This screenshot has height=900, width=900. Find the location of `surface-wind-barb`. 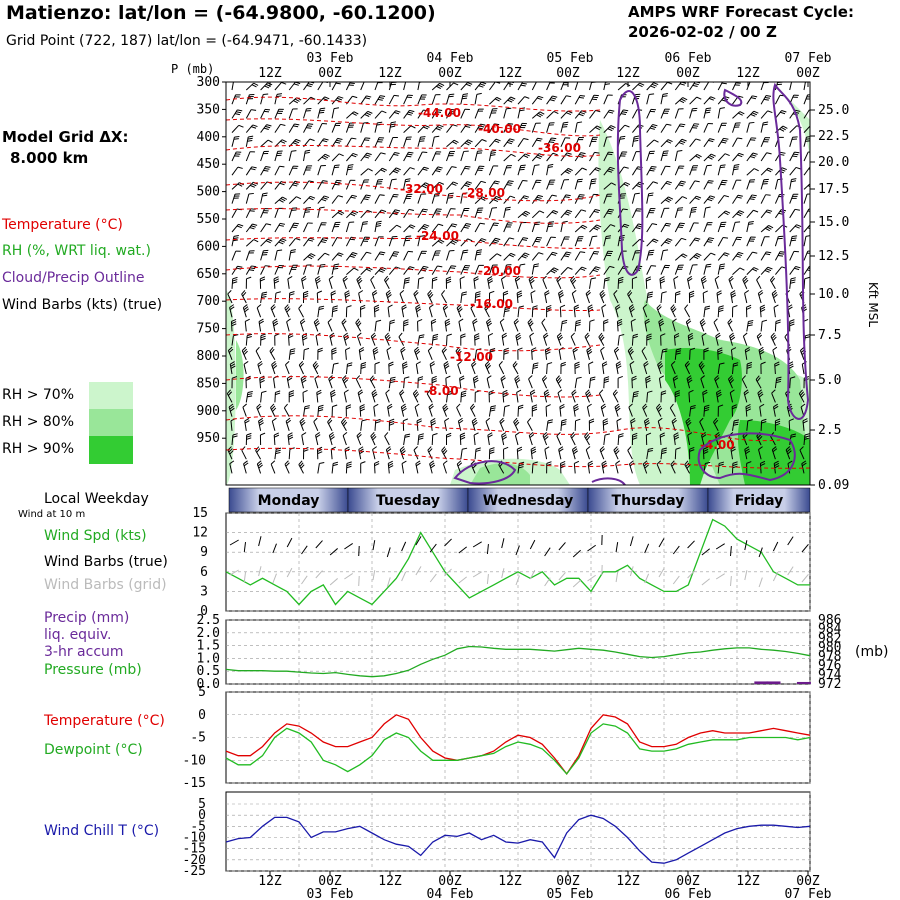

surface-wind-barb is located at coordinates (404, 561).